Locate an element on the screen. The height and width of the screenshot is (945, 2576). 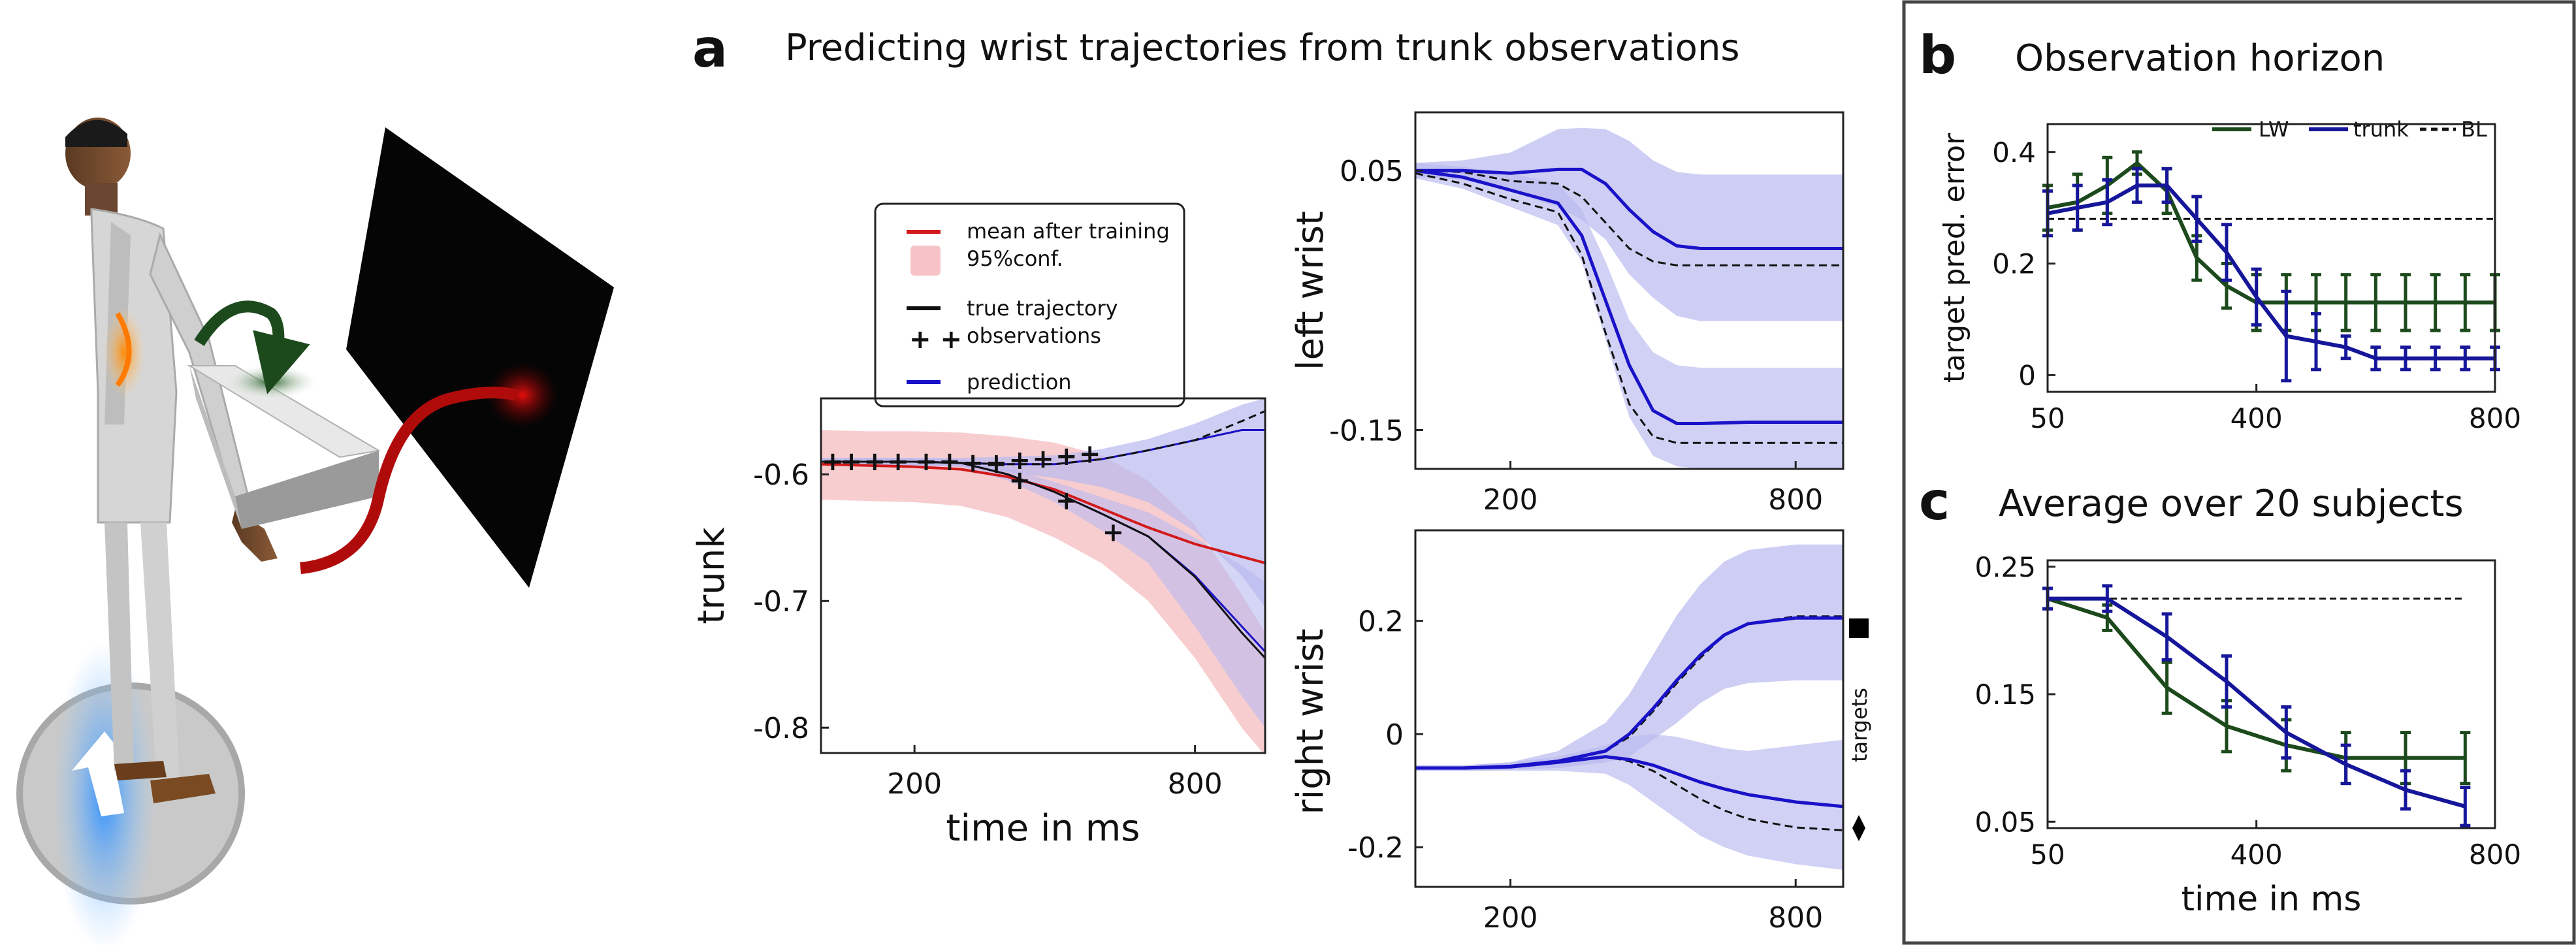
panel-letter-b: b is located at coordinates (1938, 55).